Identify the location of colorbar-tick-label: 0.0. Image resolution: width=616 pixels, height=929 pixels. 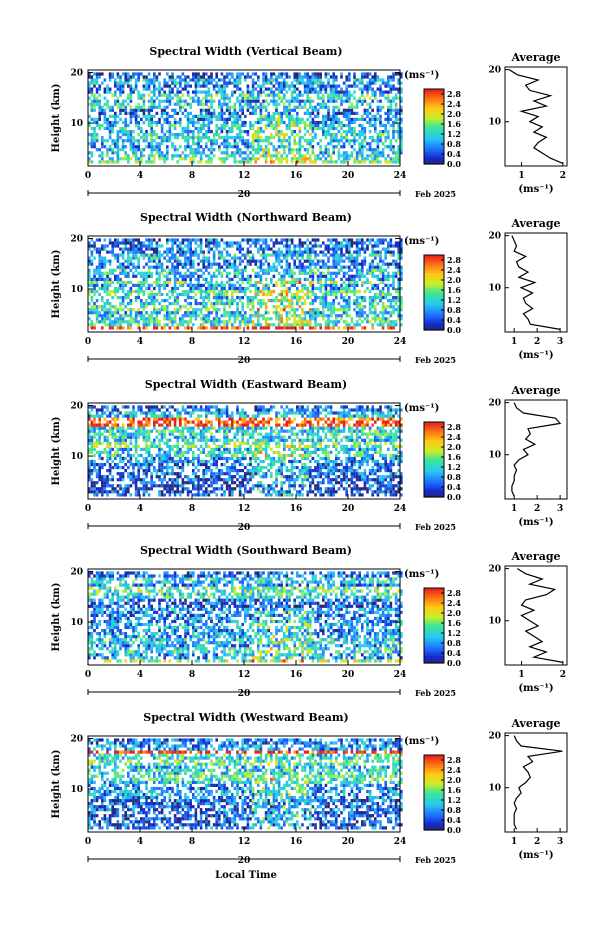
(454, 663).